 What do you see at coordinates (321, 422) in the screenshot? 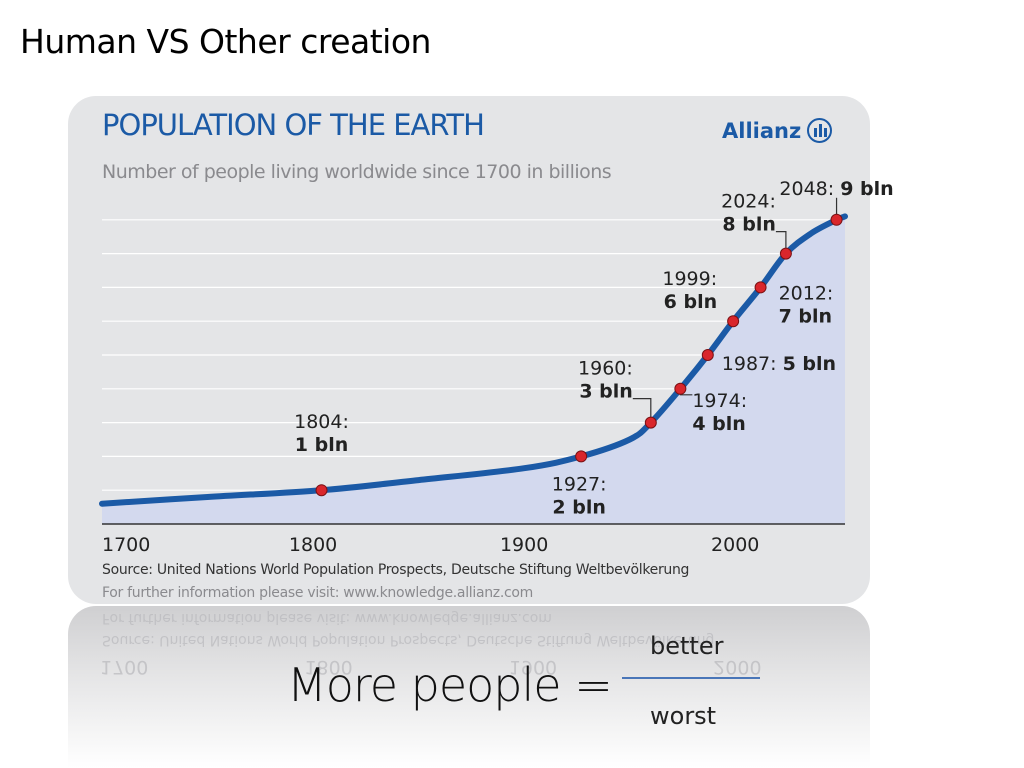
I see `label-year-1804: 1804:` at bounding box center [321, 422].